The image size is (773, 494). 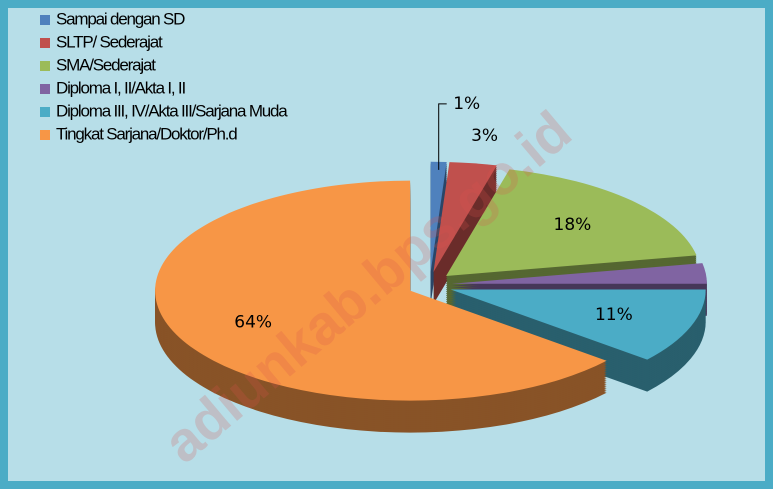 I want to click on leader-line, so click(x=442, y=136).